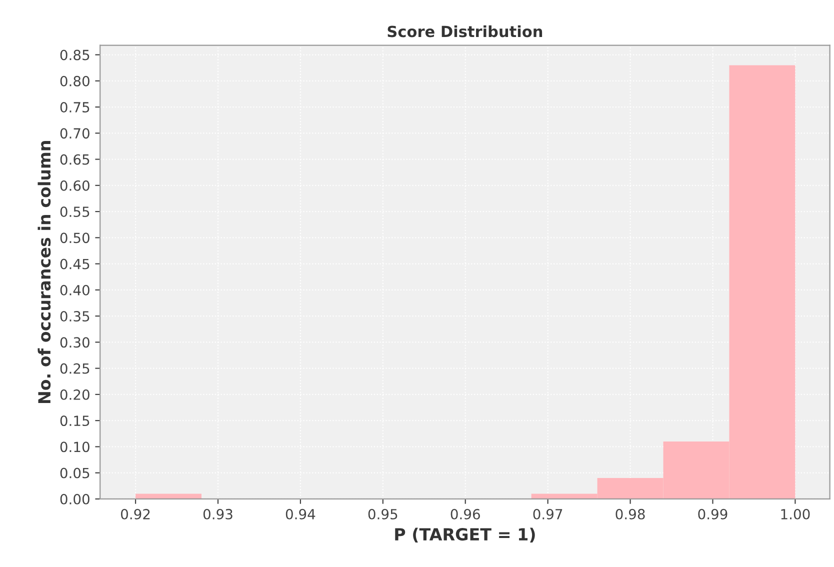 The image size is (834, 567). Describe the element at coordinates (75, 447) in the screenshot. I see `y-tick-label: 0.10` at that location.